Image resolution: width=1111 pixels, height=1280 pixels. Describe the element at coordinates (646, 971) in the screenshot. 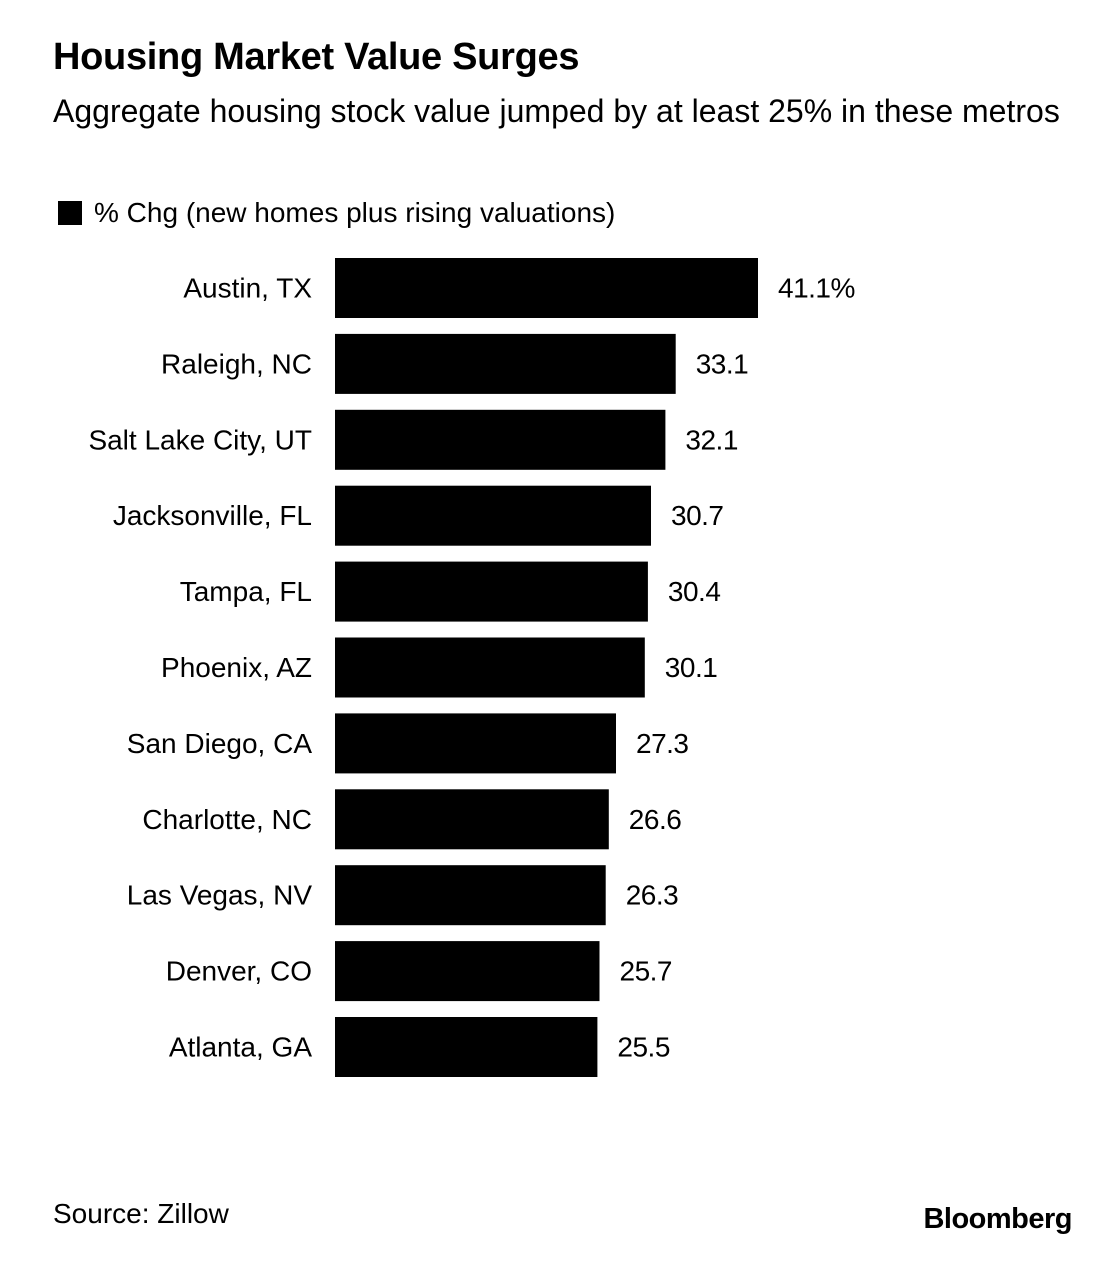

I see `value-label: 25.7` at that location.